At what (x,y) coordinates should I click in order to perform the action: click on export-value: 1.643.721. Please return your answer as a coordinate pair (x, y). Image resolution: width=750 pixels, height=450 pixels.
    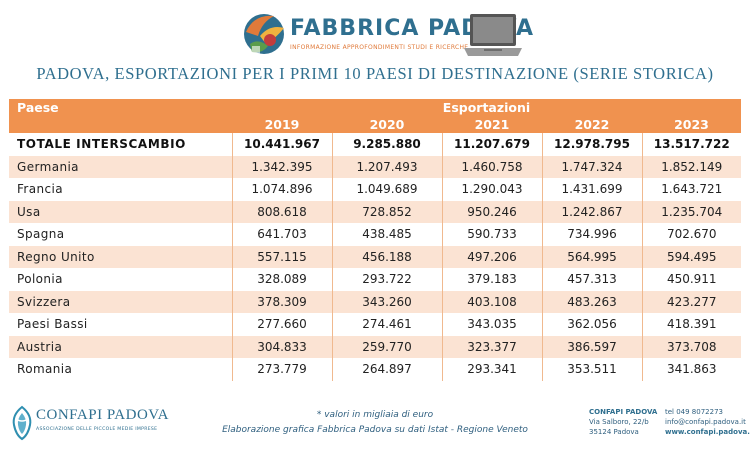
    Looking at the image, I should click on (691, 189).